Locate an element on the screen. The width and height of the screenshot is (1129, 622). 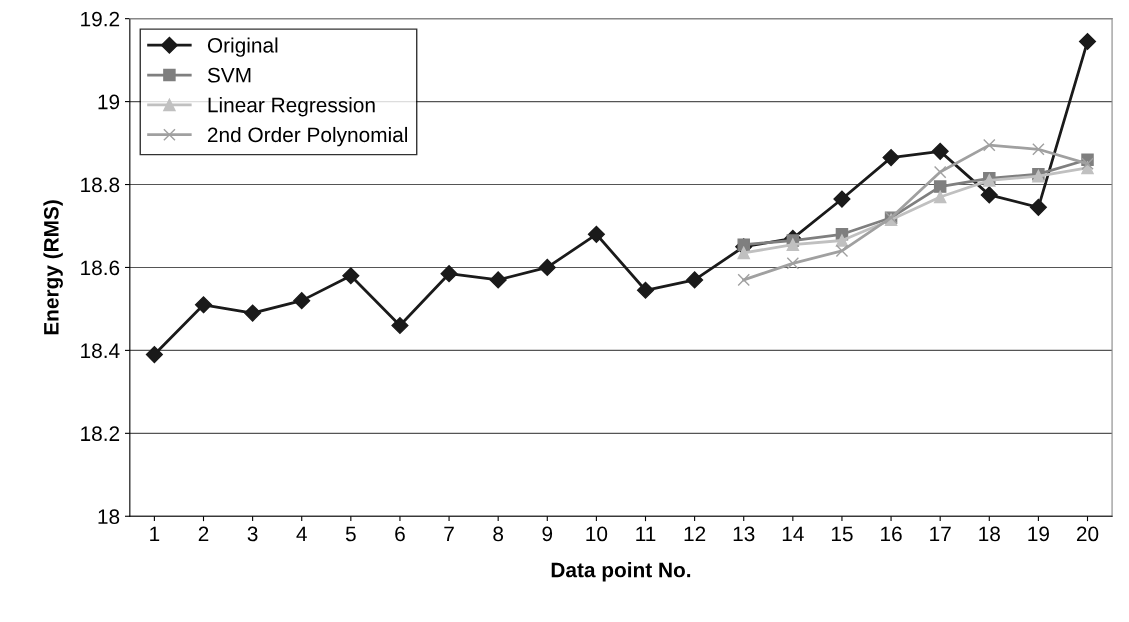
x-tick-label: 9 is located at coordinates (547, 534).